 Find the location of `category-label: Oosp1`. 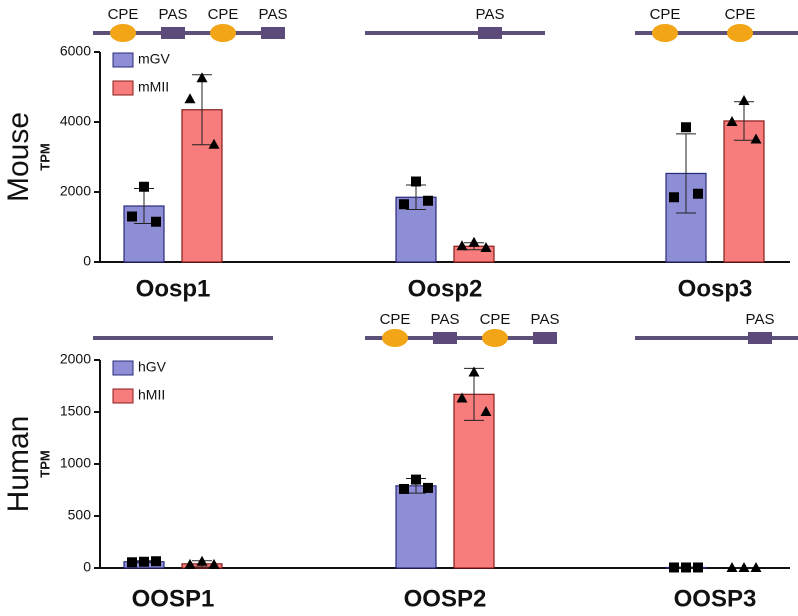

category-label: Oosp1 is located at coordinates (173, 288).